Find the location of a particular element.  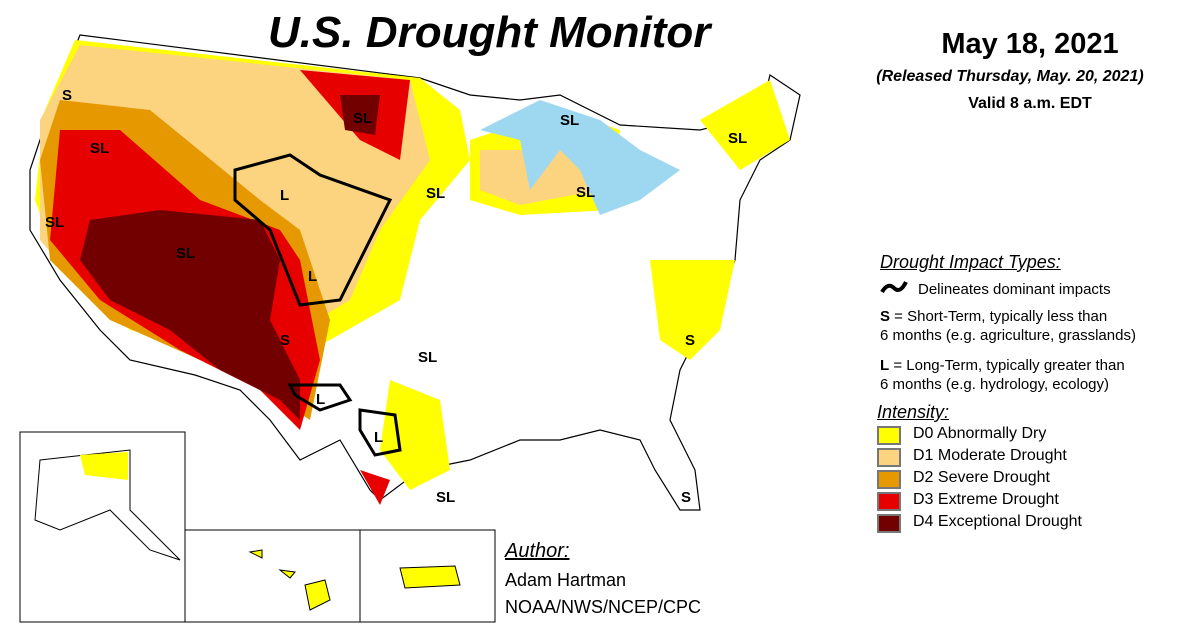

delineates-text: Delineates dominant impacts is located at coordinates (1014, 289).